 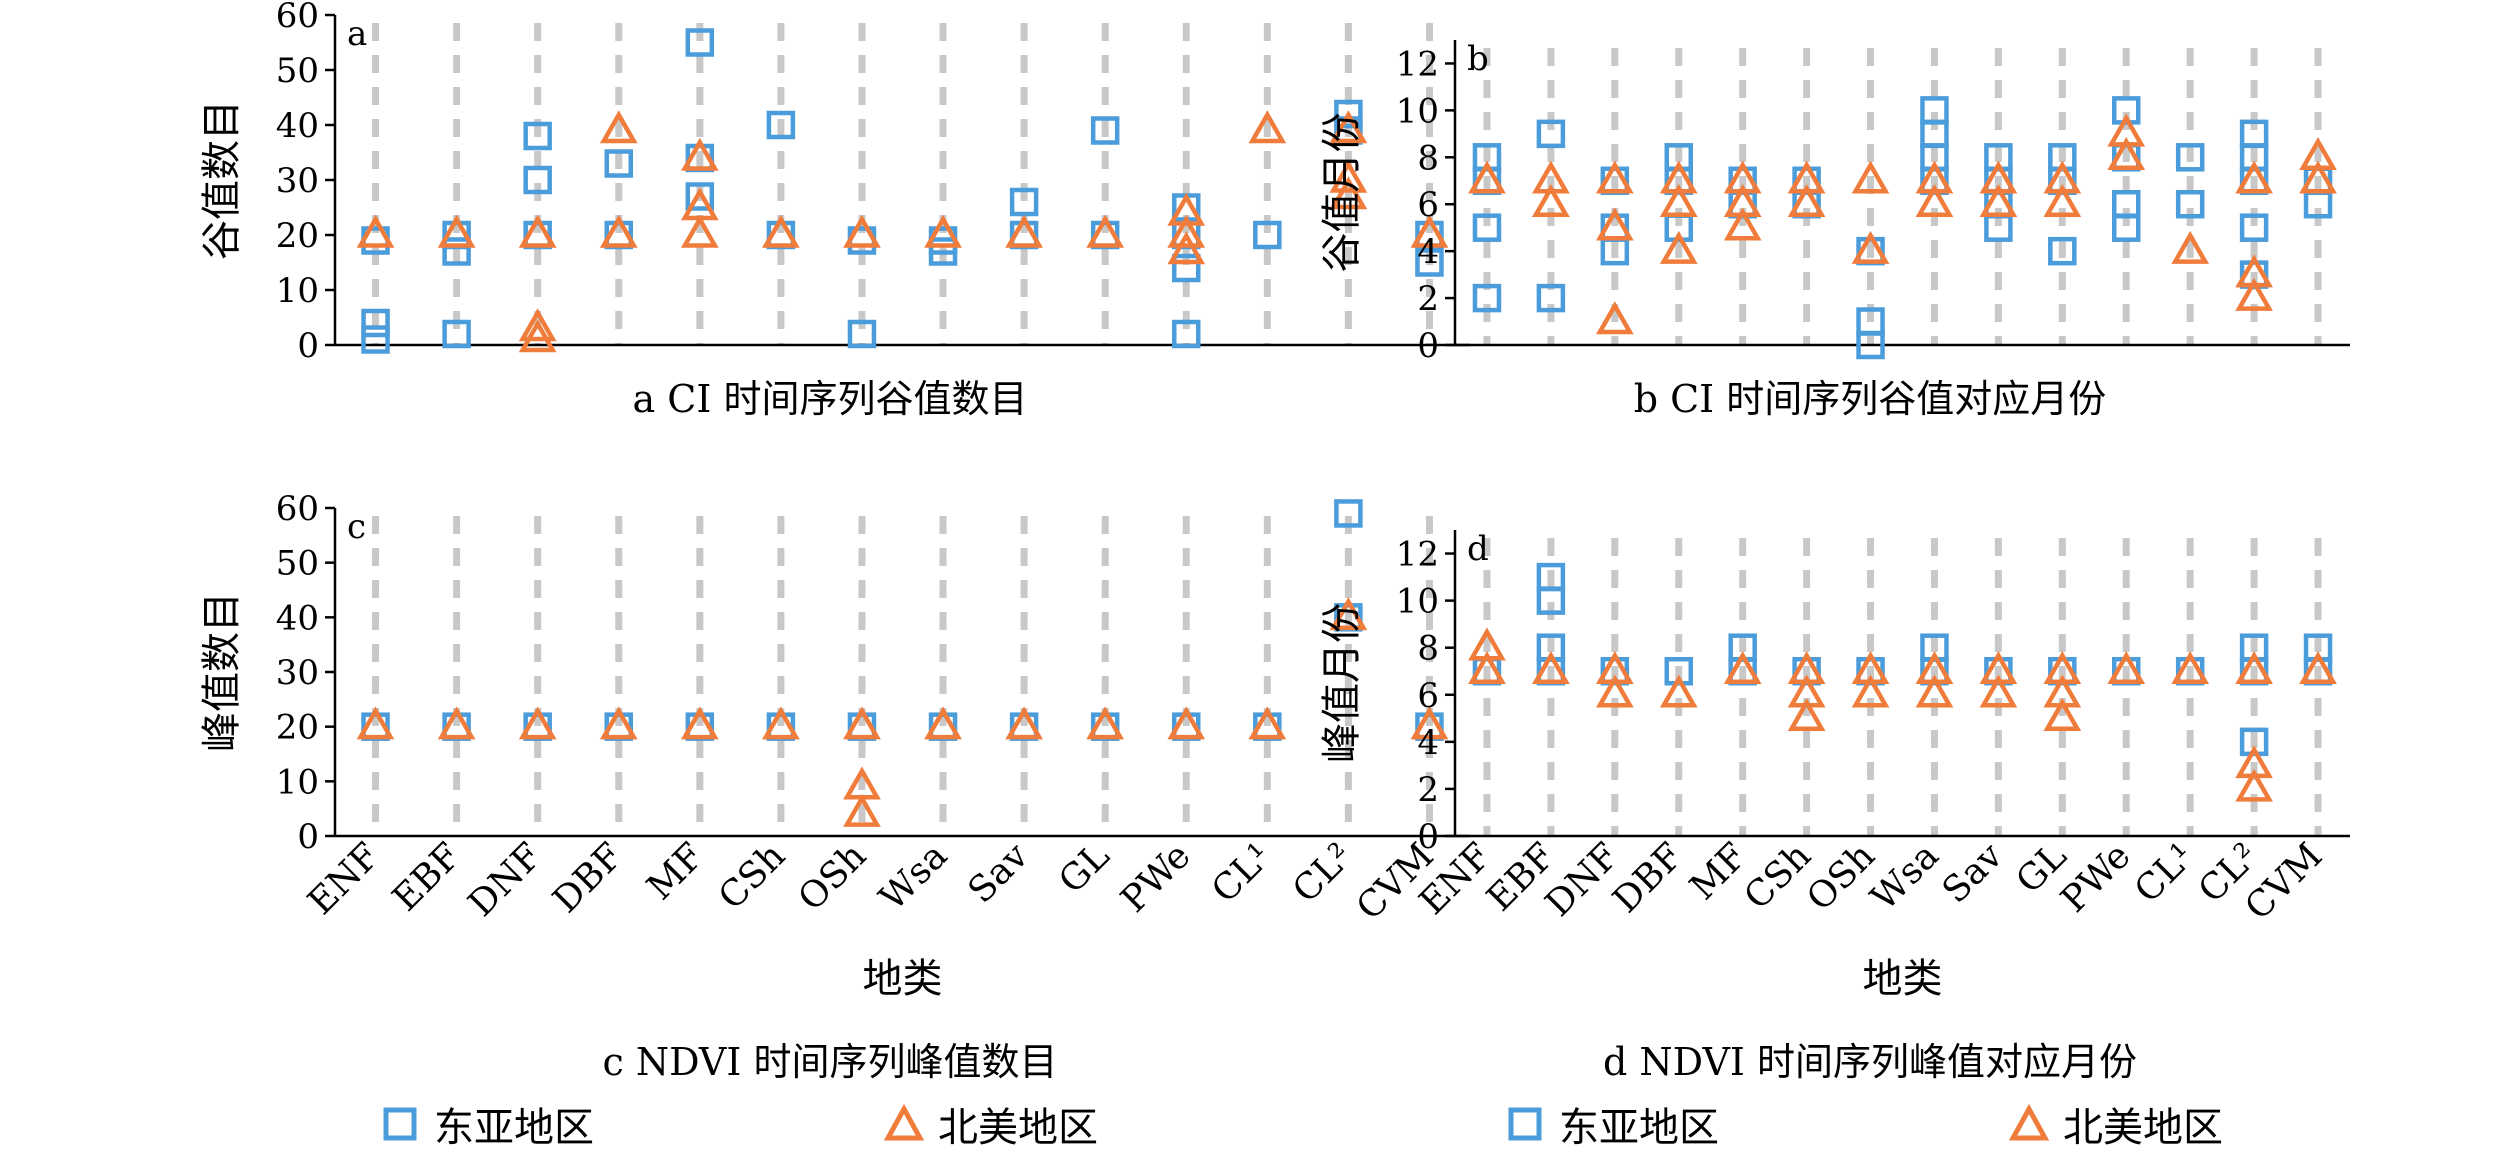 What do you see at coordinates (427, 877) in the screenshot?
I see `x-tick-label: EBF` at bounding box center [427, 877].